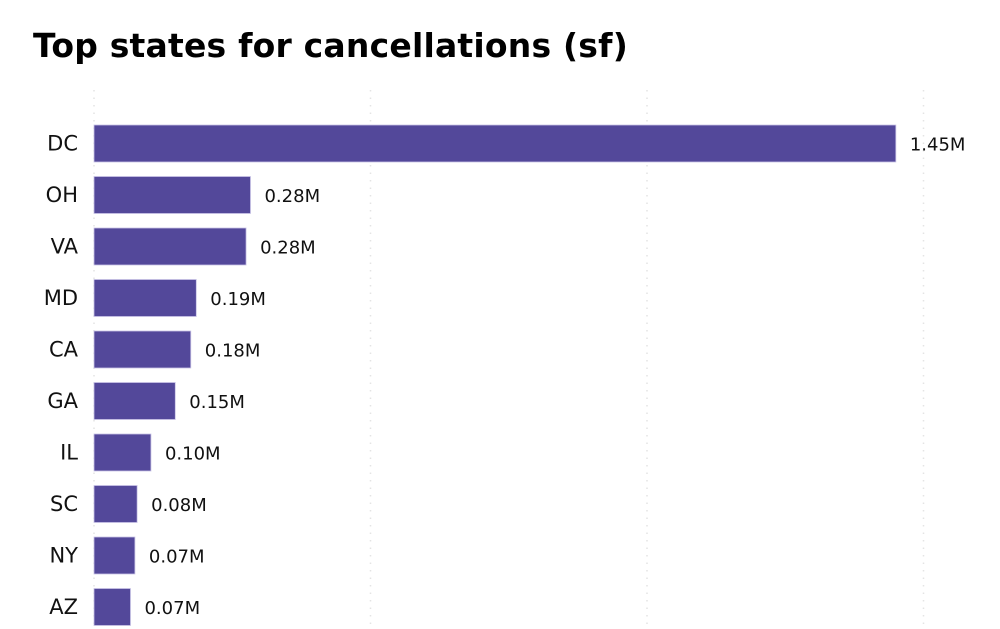 This screenshot has width=1000, height=629. I want to click on category-label: GA, so click(62, 401).